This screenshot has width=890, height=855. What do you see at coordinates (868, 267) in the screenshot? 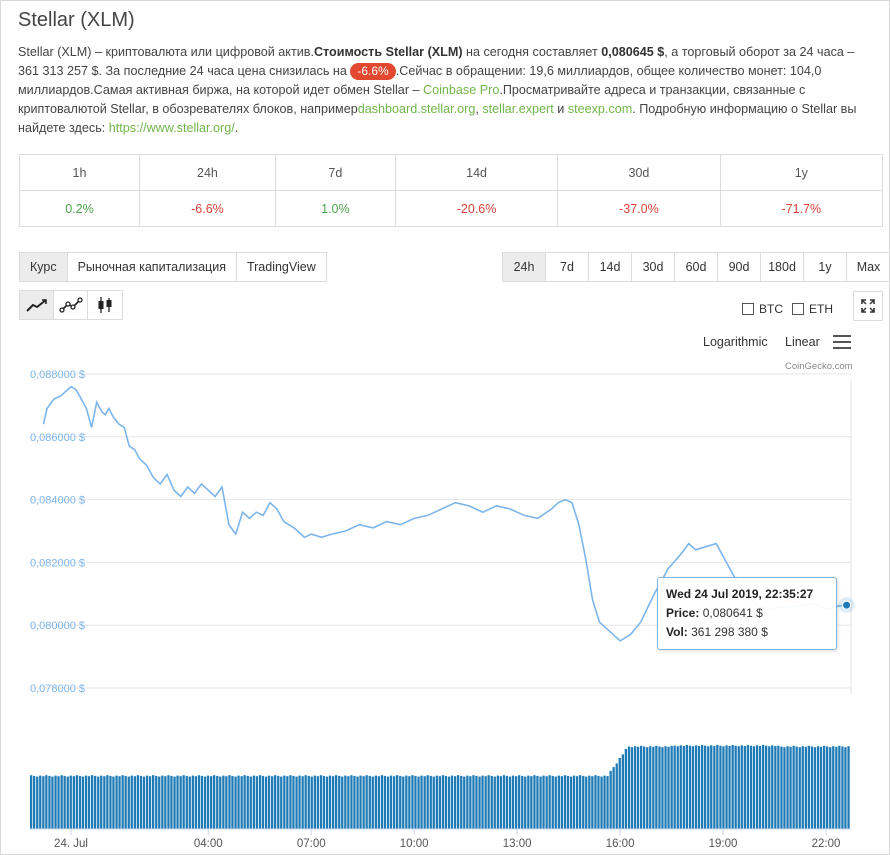
I see `range-max: Max` at bounding box center [868, 267].